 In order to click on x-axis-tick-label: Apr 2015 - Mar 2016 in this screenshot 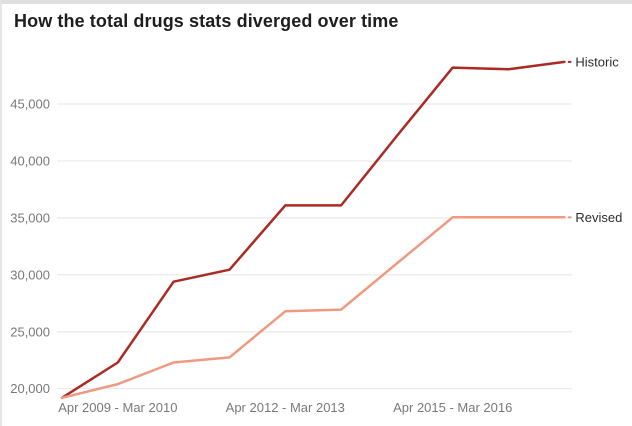, I will do `click(452, 407)`.